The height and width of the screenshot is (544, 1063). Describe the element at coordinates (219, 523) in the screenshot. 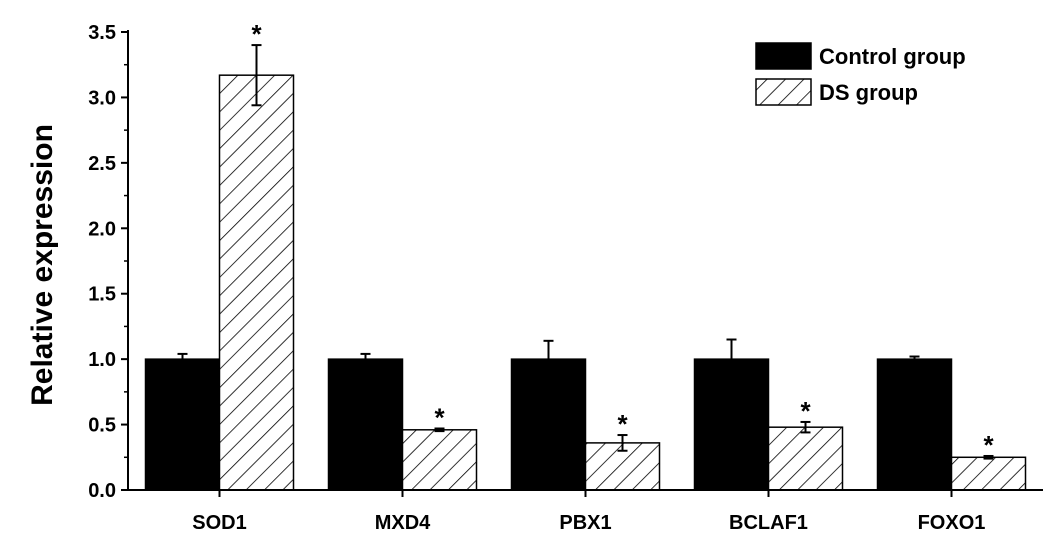

I see `x-tick-label: SOD1` at that location.